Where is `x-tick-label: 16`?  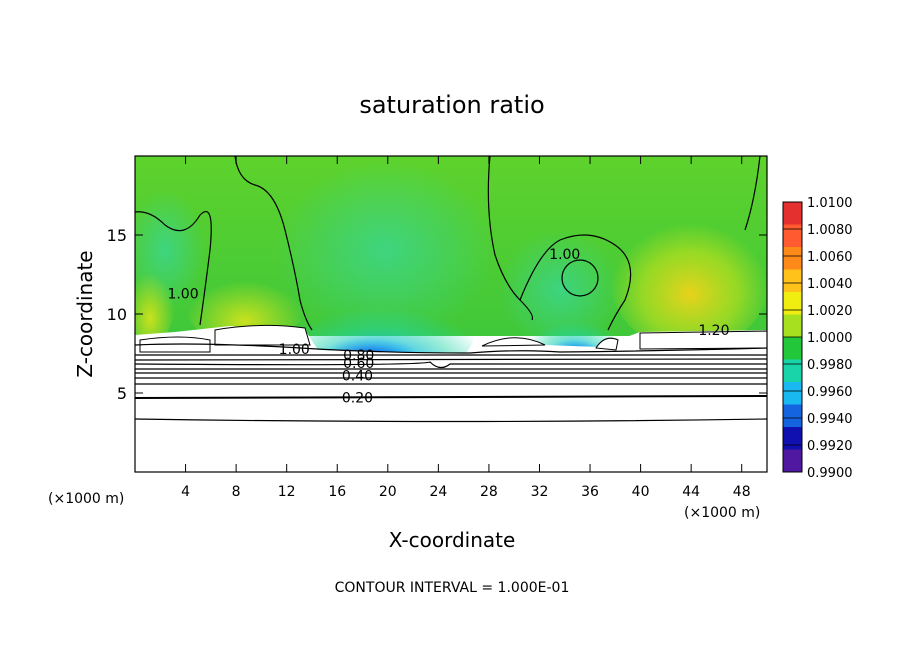
x-tick-label: 16 is located at coordinates (337, 492).